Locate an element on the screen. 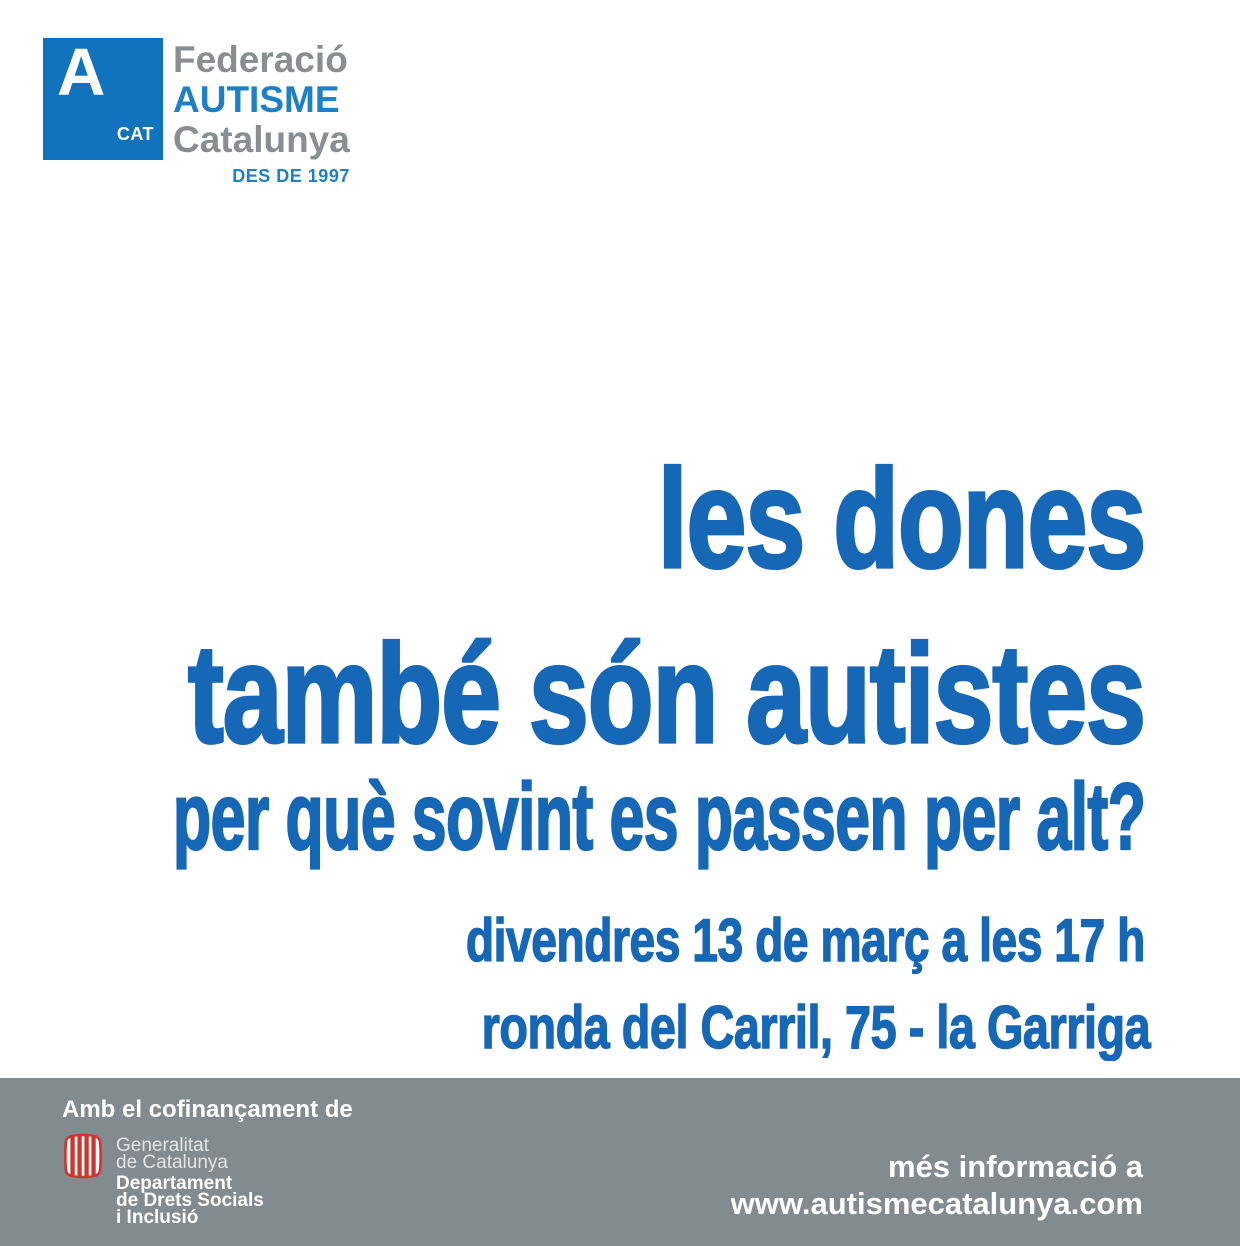  logo-cat-label: CAT is located at coordinates (135, 134).